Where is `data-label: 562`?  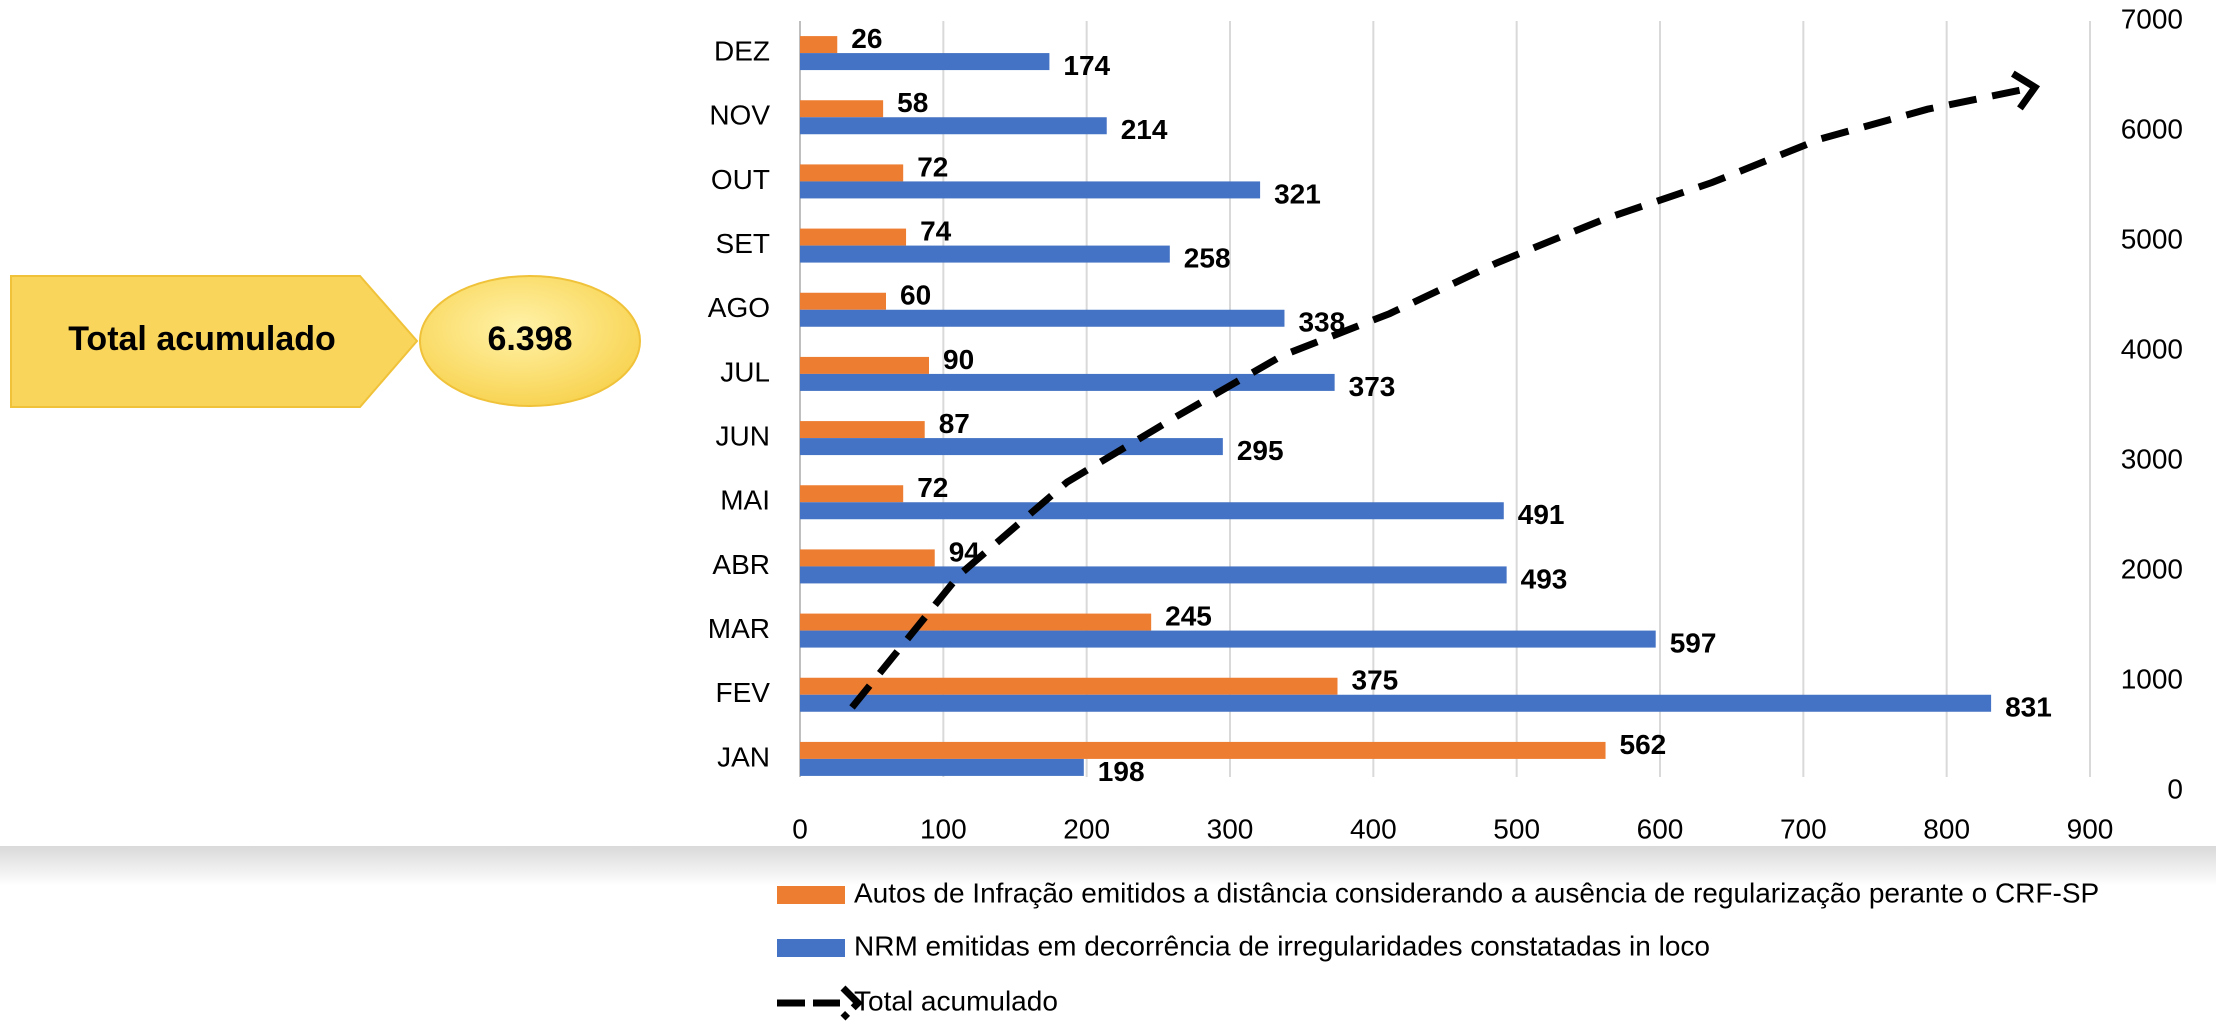 data-label: 562 is located at coordinates (1643, 744).